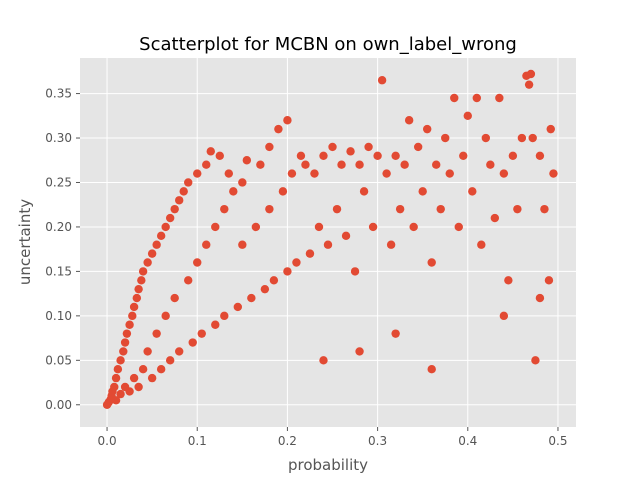 Image resolution: width=640 pixels, height=480 pixels. I want to click on y-tick-label: 0.25, so click(58, 182).